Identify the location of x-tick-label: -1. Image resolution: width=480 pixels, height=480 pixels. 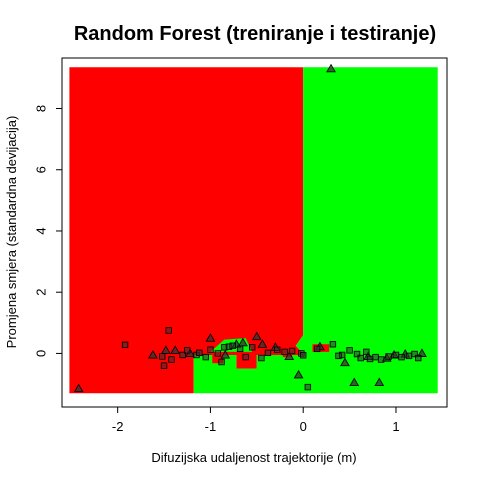
(211, 426).